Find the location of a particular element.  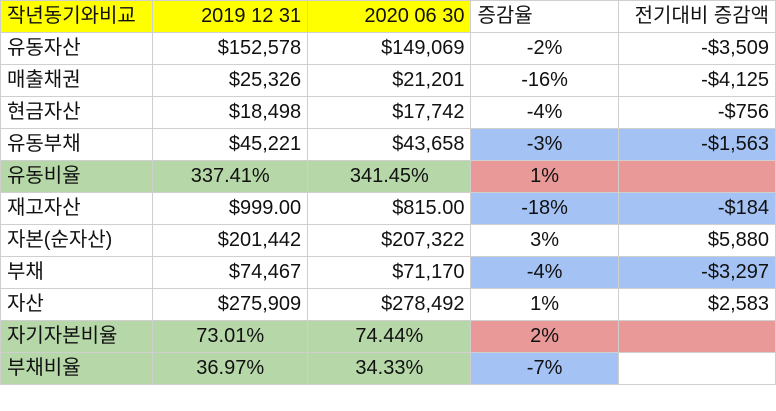

table-row: 부채비율 36.97% 34.33% -7% is located at coordinates (388, 368).